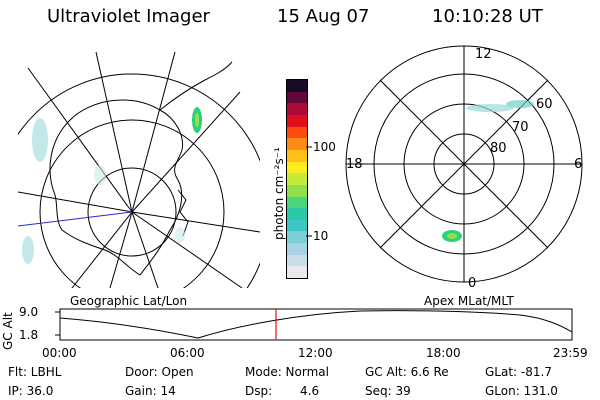 This screenshot has width=600, height=400. I want to click on geo-auroral-emission, so click(112, 185).